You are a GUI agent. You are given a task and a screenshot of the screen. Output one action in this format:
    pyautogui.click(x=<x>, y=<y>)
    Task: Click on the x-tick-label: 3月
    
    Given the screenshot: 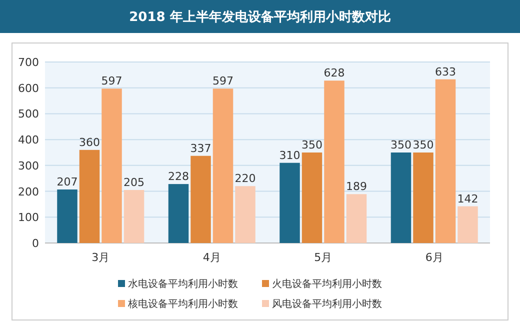 What is the action you would take?
    pyautogui.click(x=101, y=257)
    